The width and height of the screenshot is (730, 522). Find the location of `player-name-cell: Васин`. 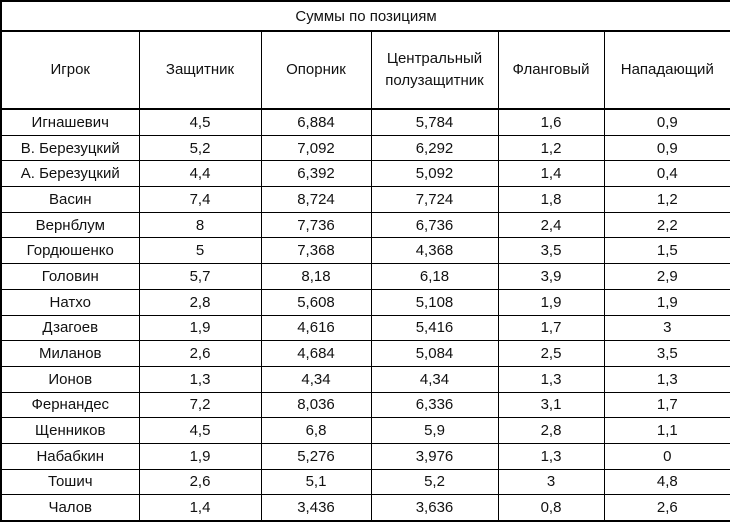

player-name-cell: Васин is located at coordinates (70, 199).